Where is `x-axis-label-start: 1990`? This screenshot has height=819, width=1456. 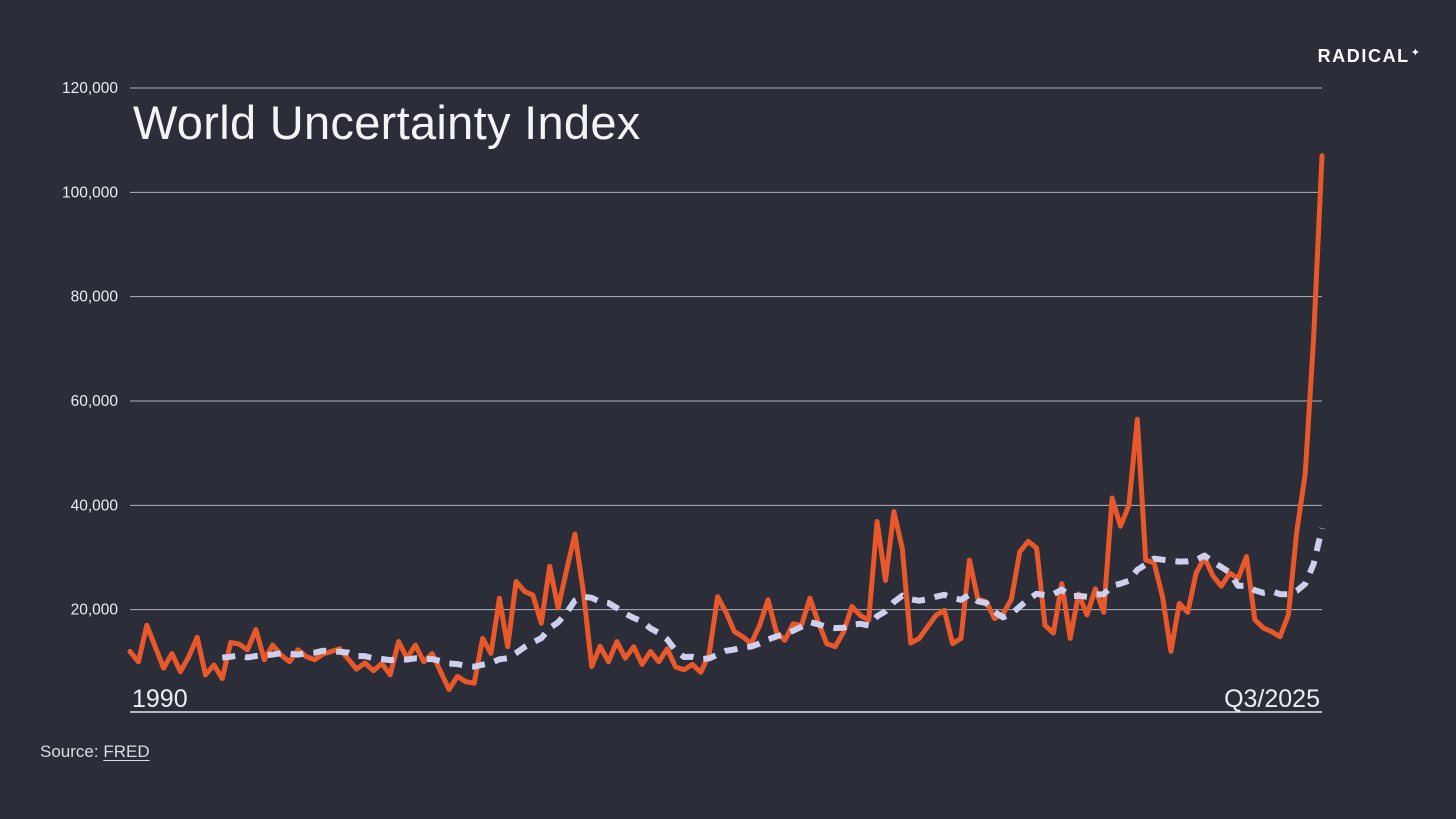 x-axis-label-start: 1990 is located at coordinates (160, 699).